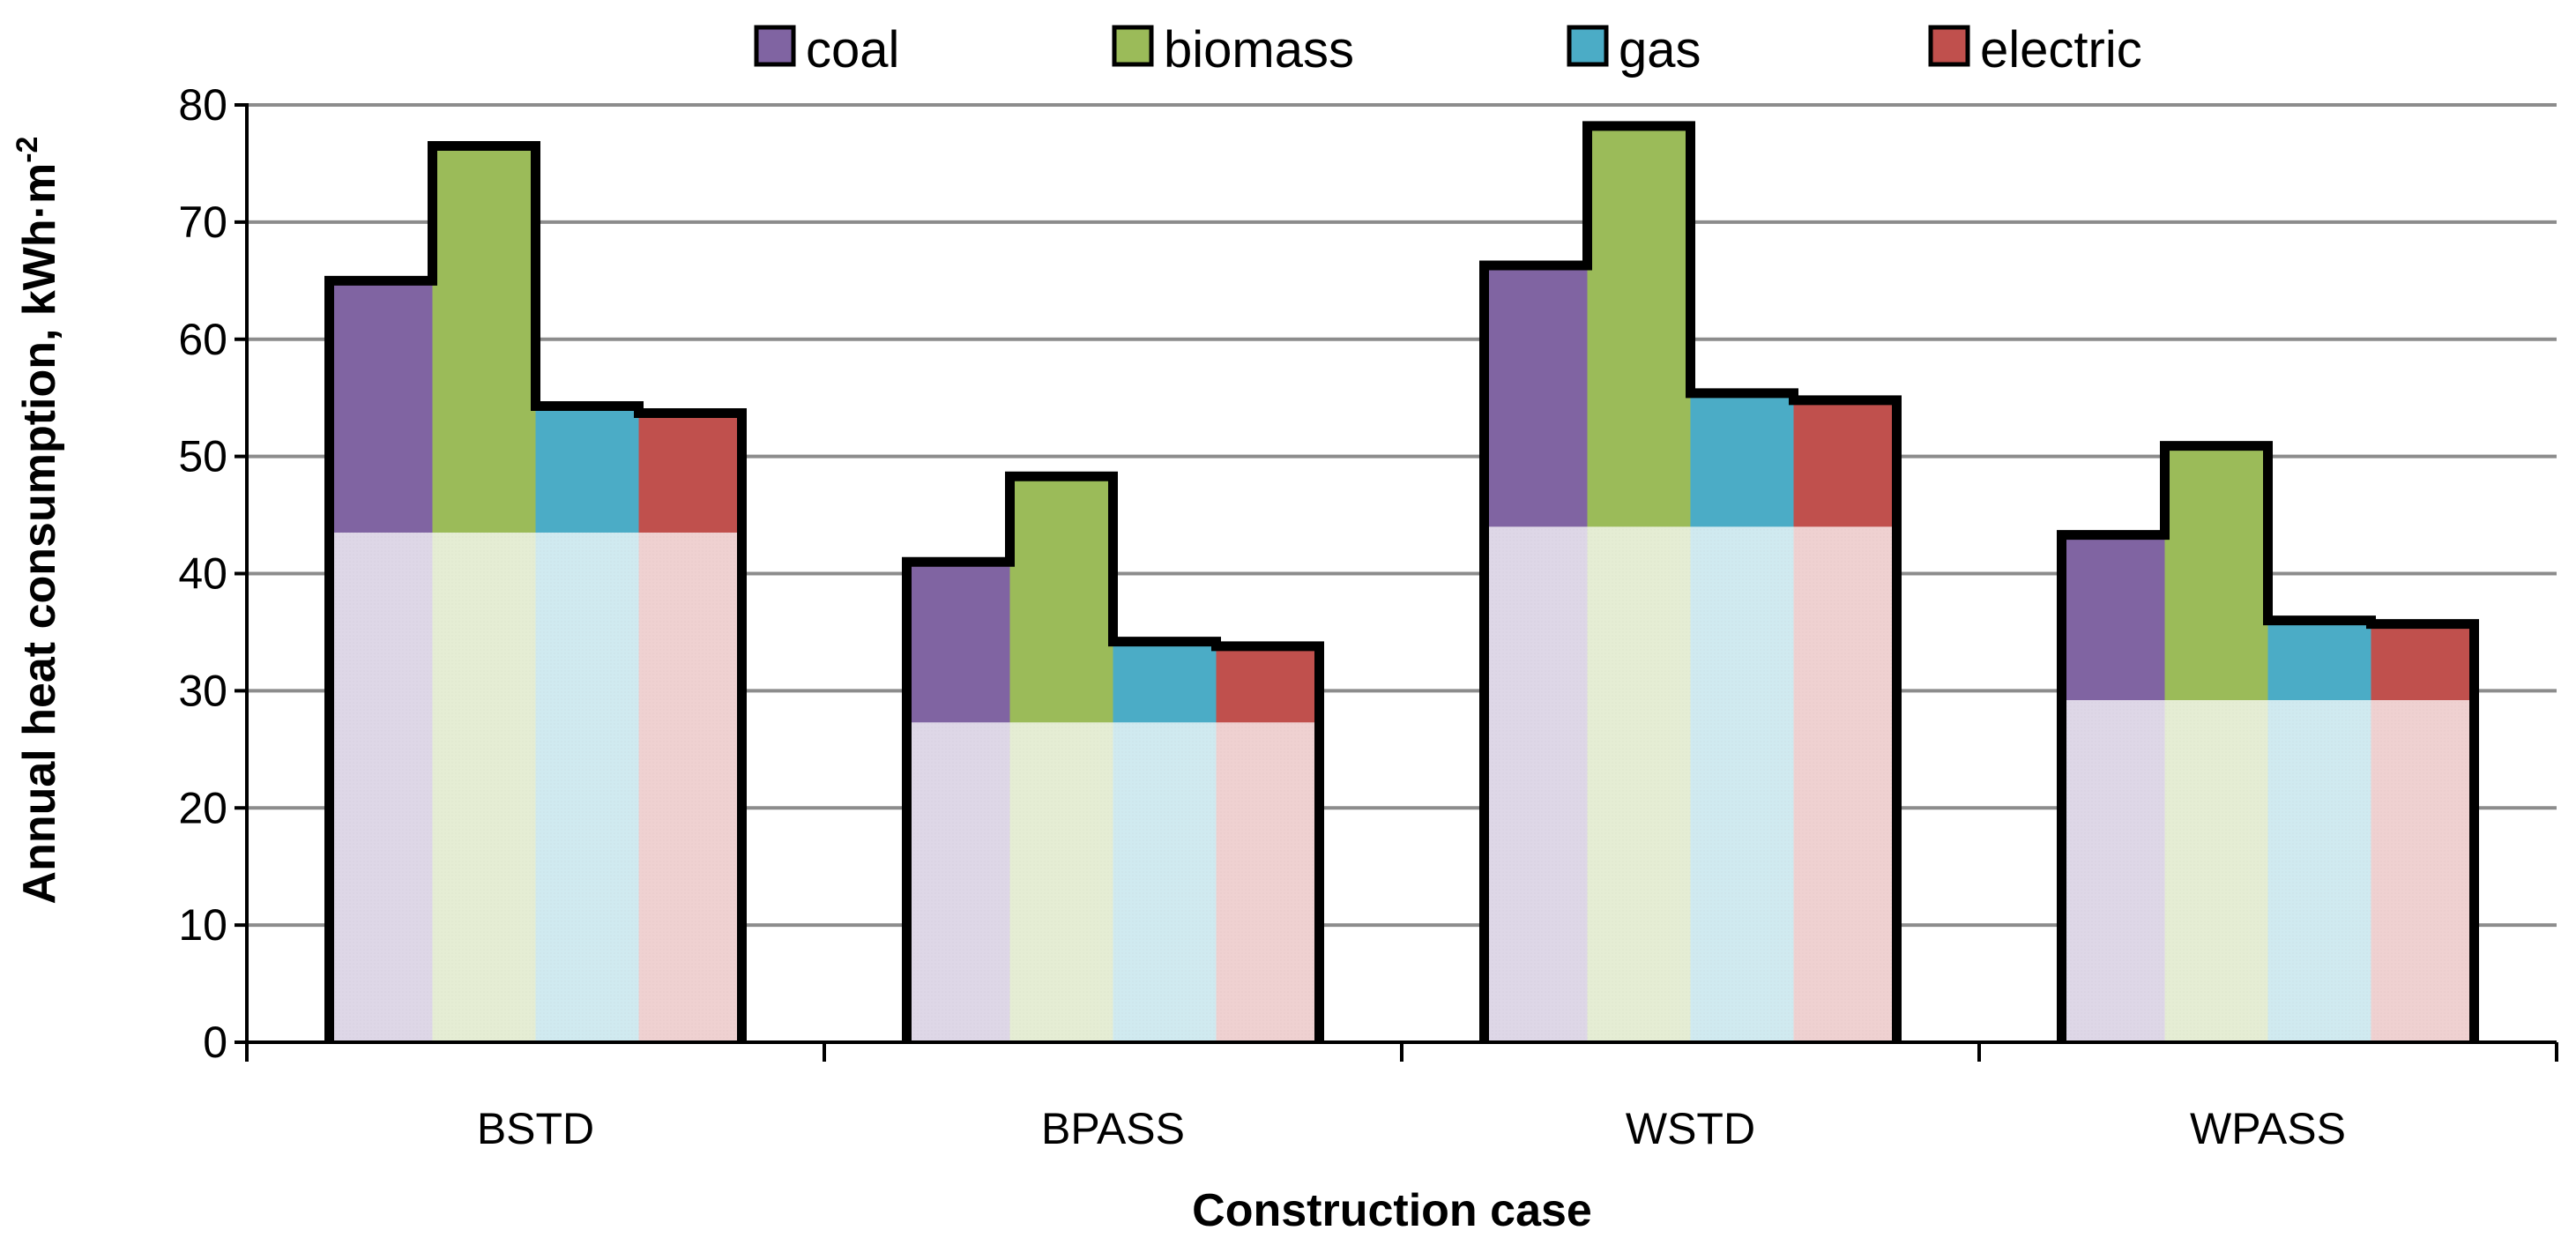 The height and width of the screenshot is (1238, 2576). I want to click on legend-label-coal: coal, so click(853, 49).